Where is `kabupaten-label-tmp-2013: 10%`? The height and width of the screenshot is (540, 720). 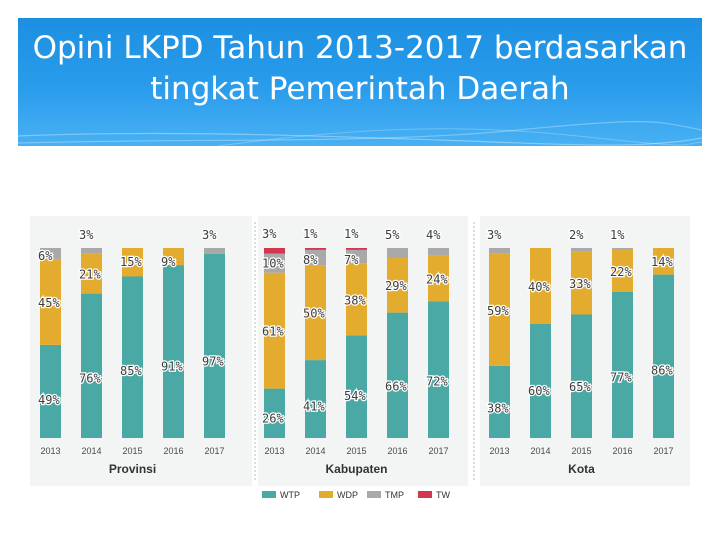 kabupaten-label-tmp-2013: 10% is located at coordinates (273, 264).